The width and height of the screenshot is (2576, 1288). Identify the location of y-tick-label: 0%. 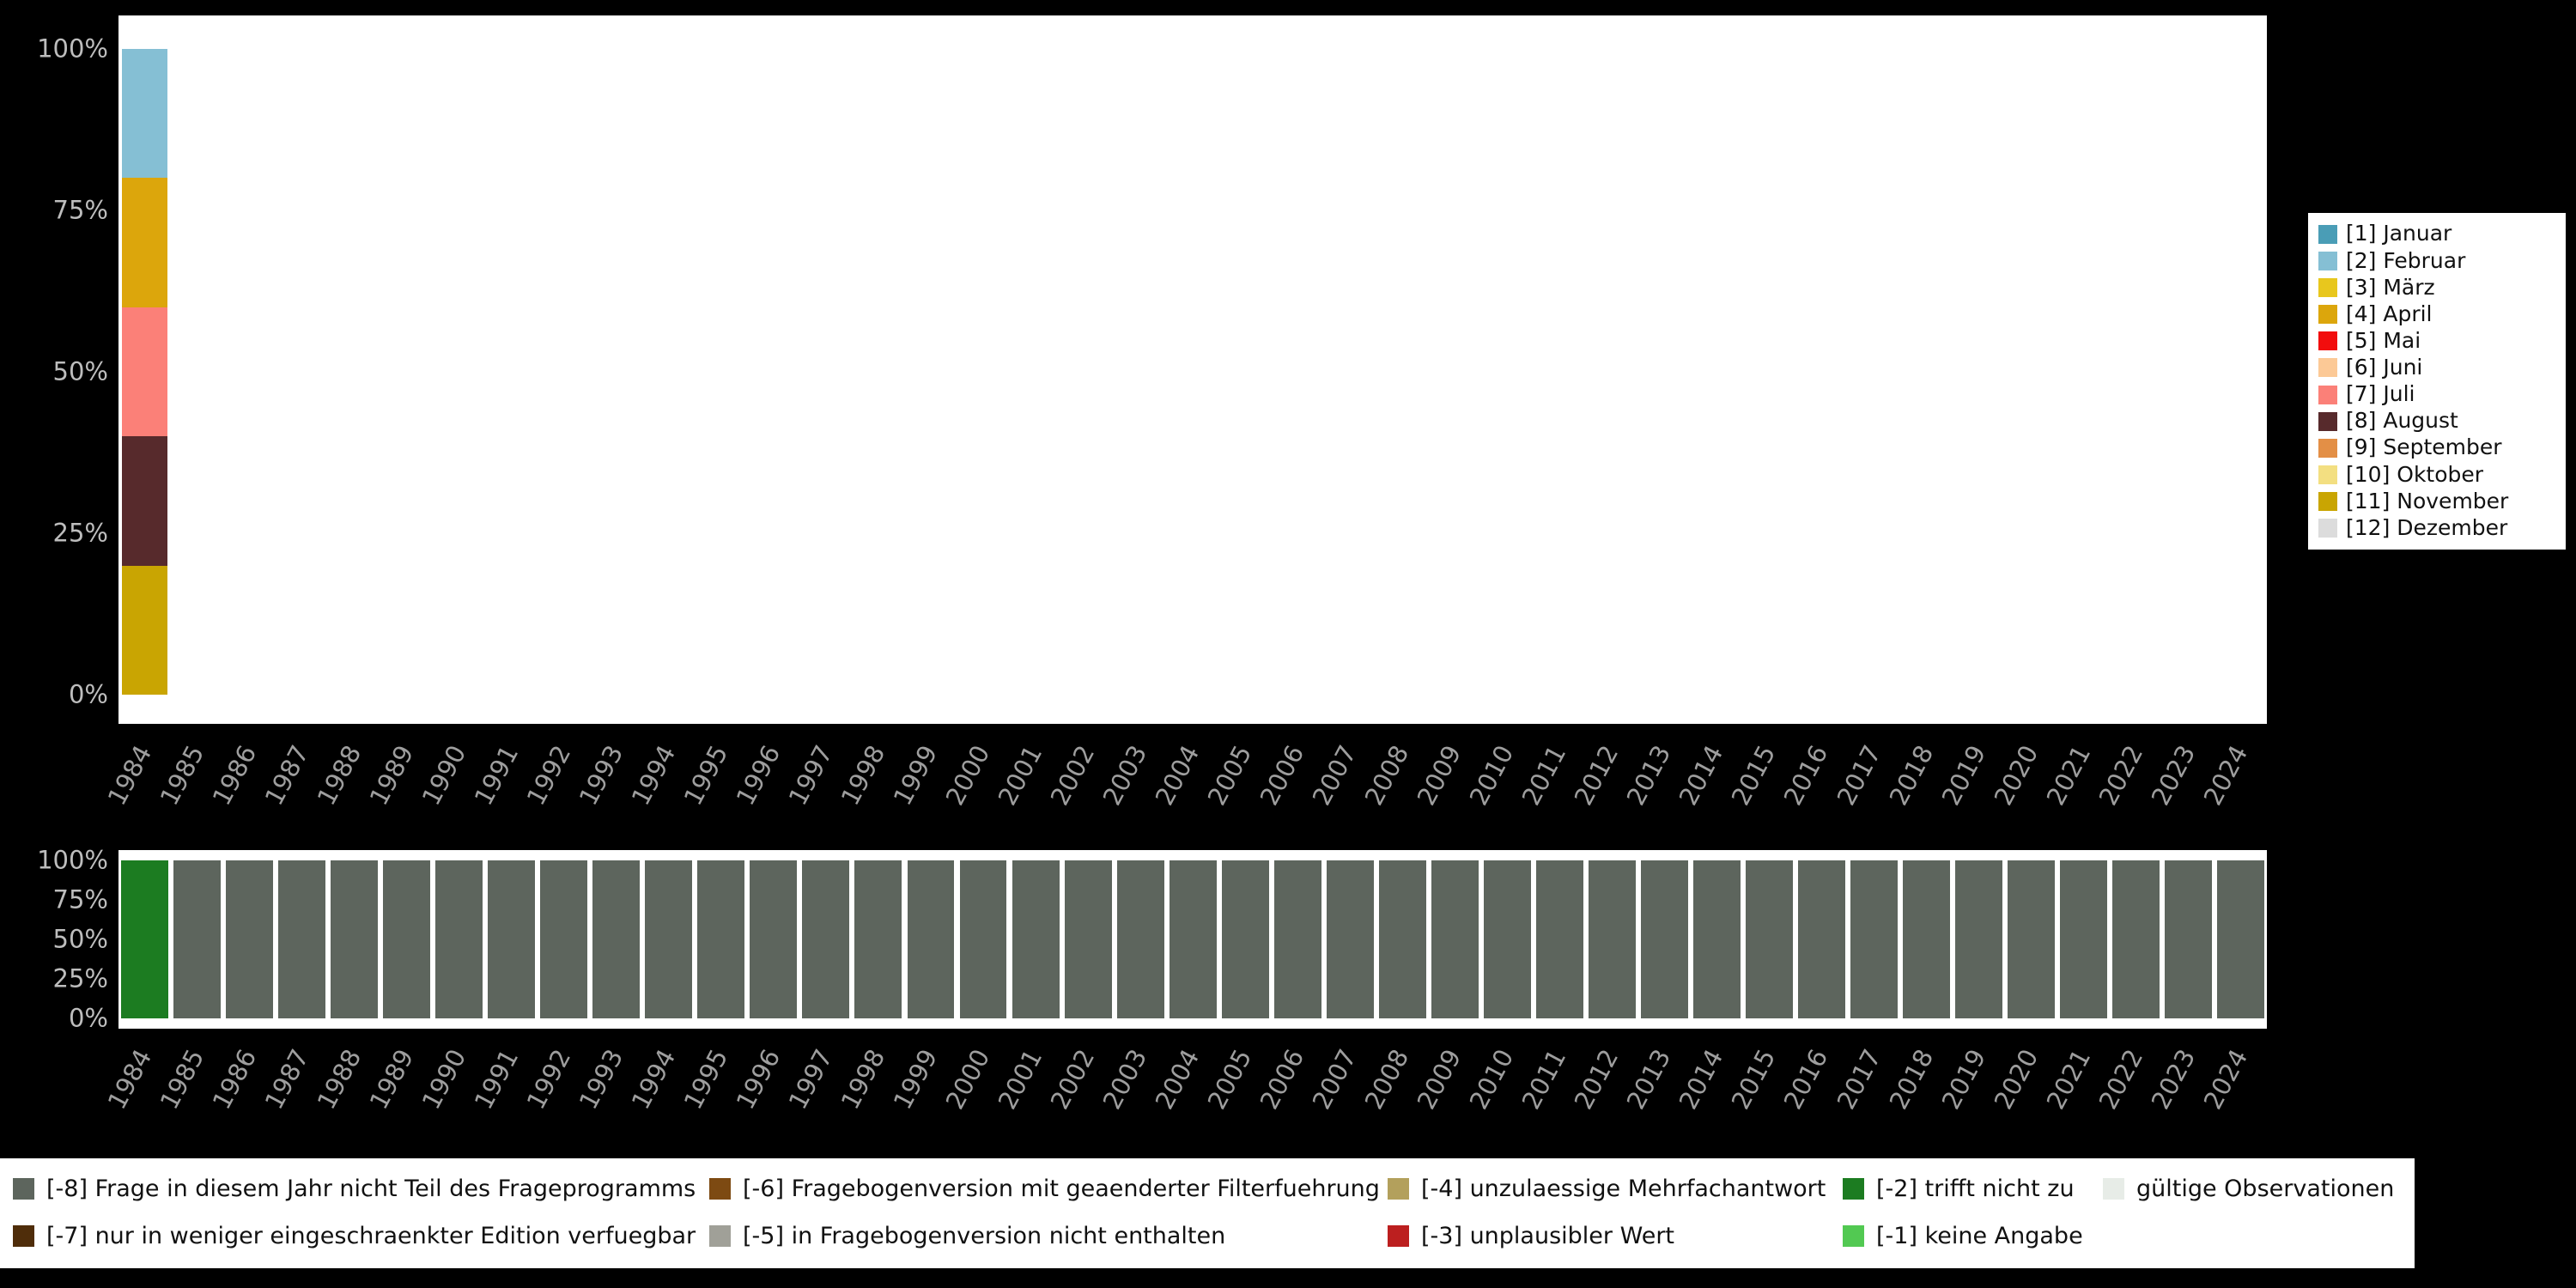
(88, 1018).